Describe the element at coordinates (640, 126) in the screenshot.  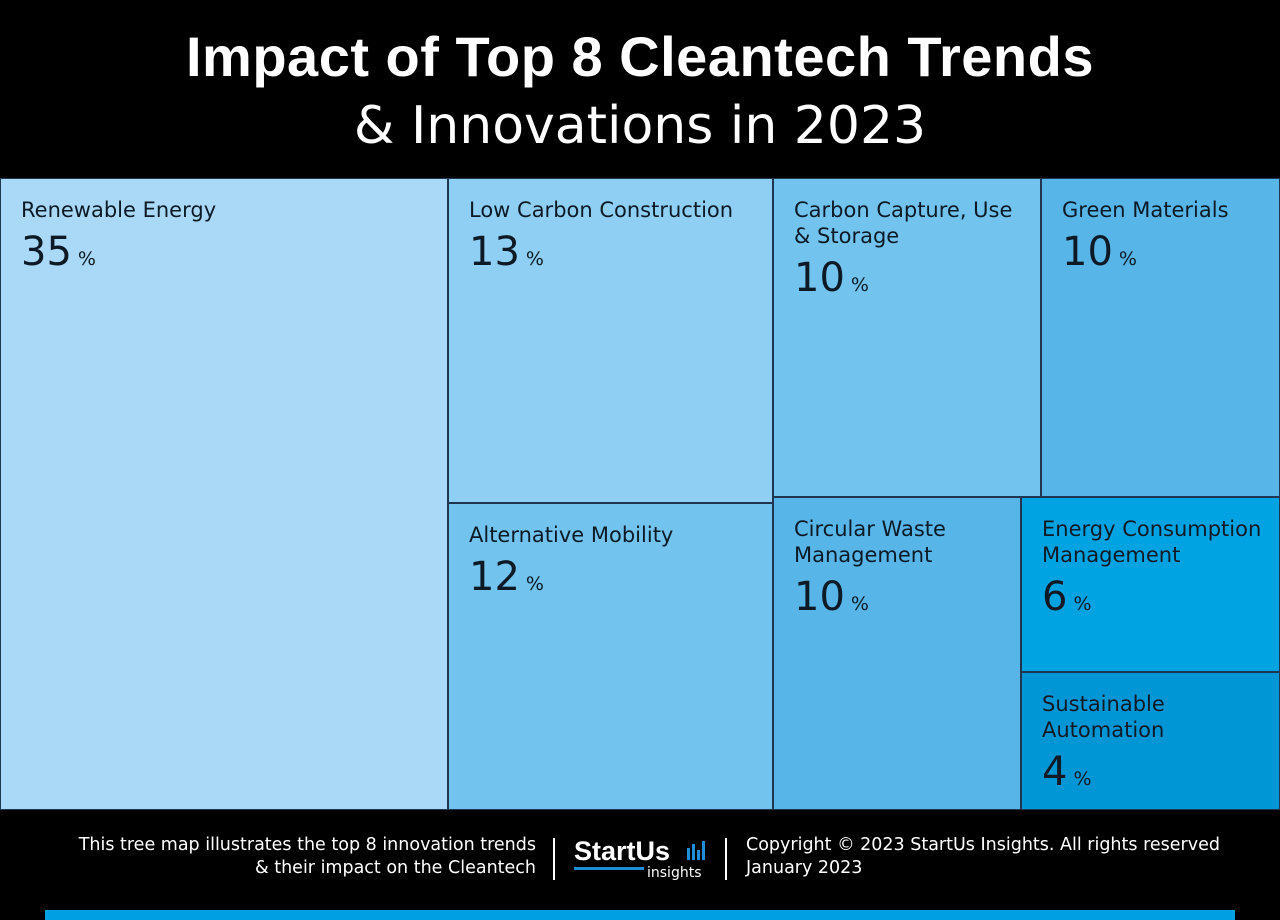
I see `chart-subtitle: & Innovations in 2023` at that location.